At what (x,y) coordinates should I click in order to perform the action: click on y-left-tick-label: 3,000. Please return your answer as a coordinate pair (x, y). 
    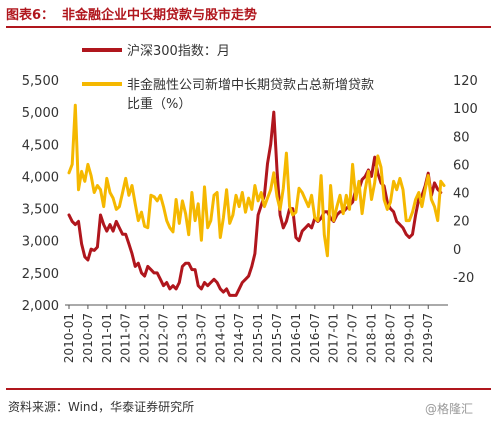
    Looking at the image, I should click on (40, 242).